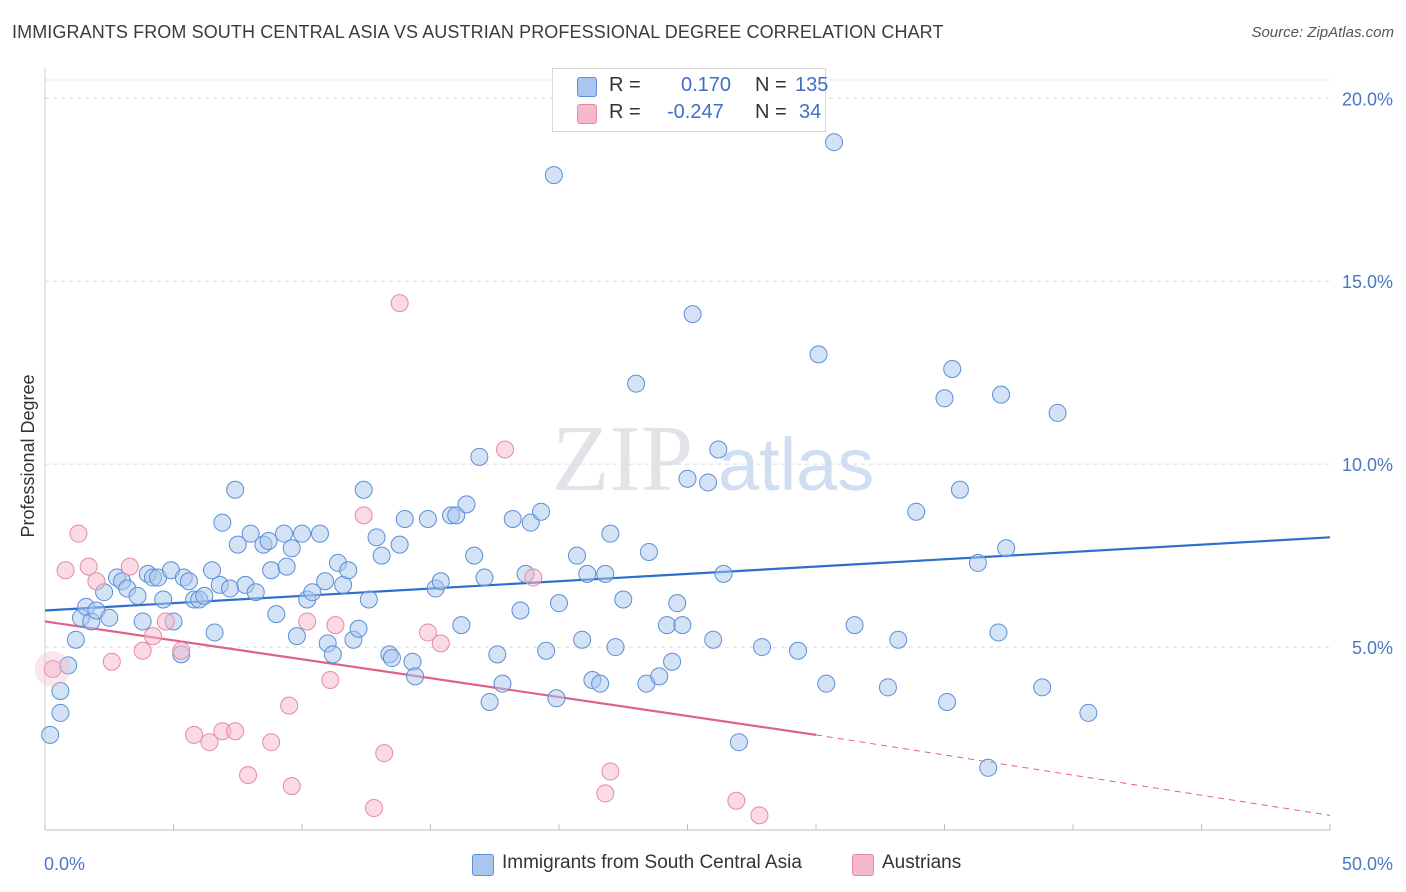 The image size is (1406, 892). What do you see at coordinates (1073, 775) in the screenshot?
I see `trend-extension-austrians` at bounding box center [1073, 775].